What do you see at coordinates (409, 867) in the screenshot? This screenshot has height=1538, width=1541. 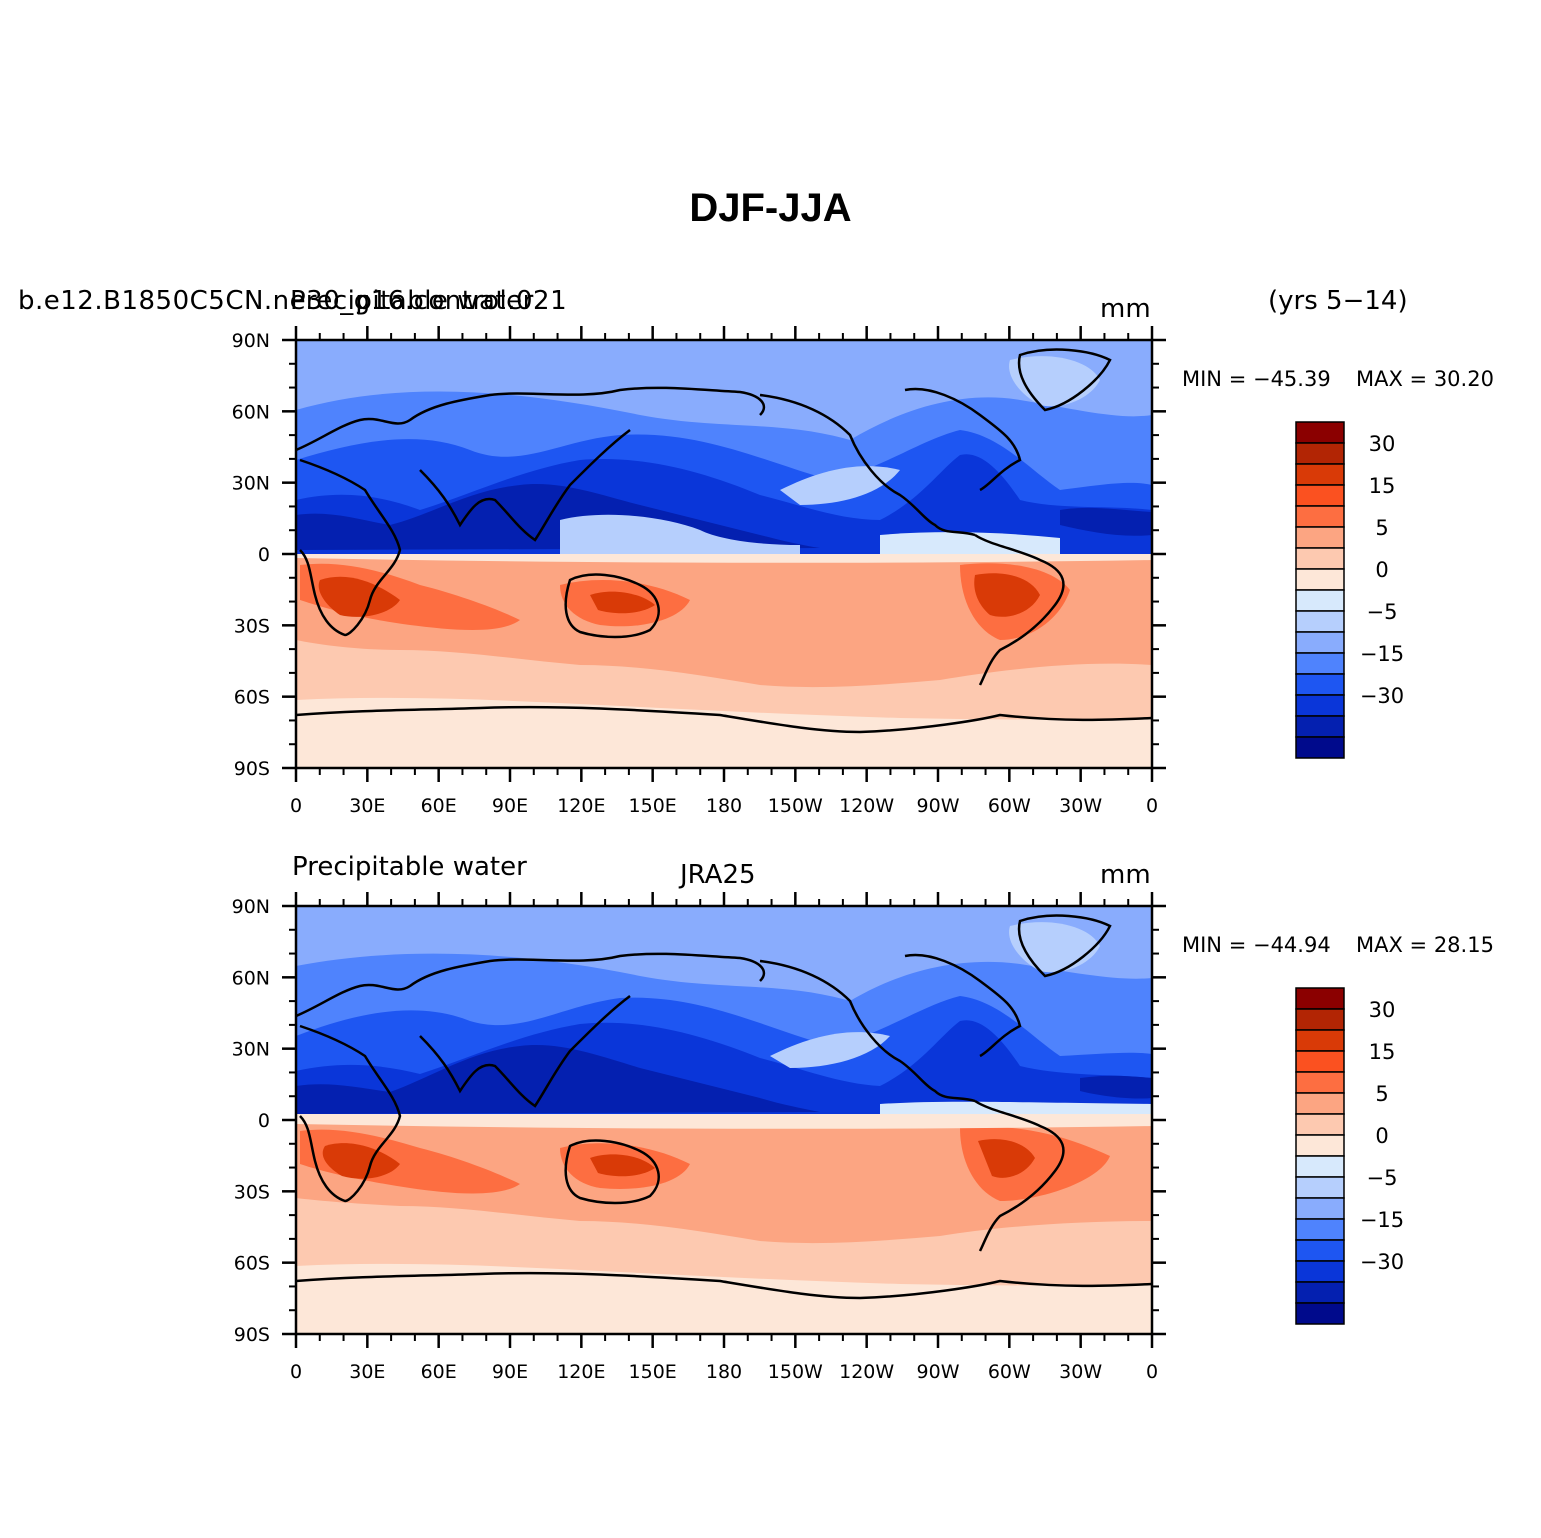 I see `panel2-variable-label: Precipitable water` at bounding box center [409, 867].